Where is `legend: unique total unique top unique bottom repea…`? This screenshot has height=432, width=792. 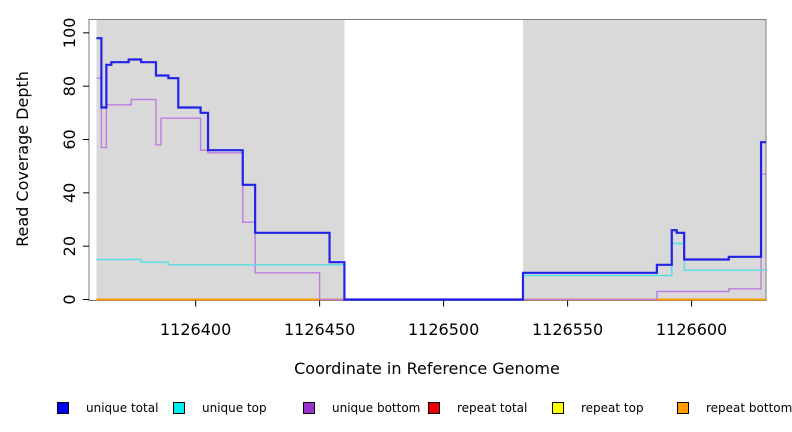
legend: unique total unique top unique bottom repea… is located at coordinates (396, 409).